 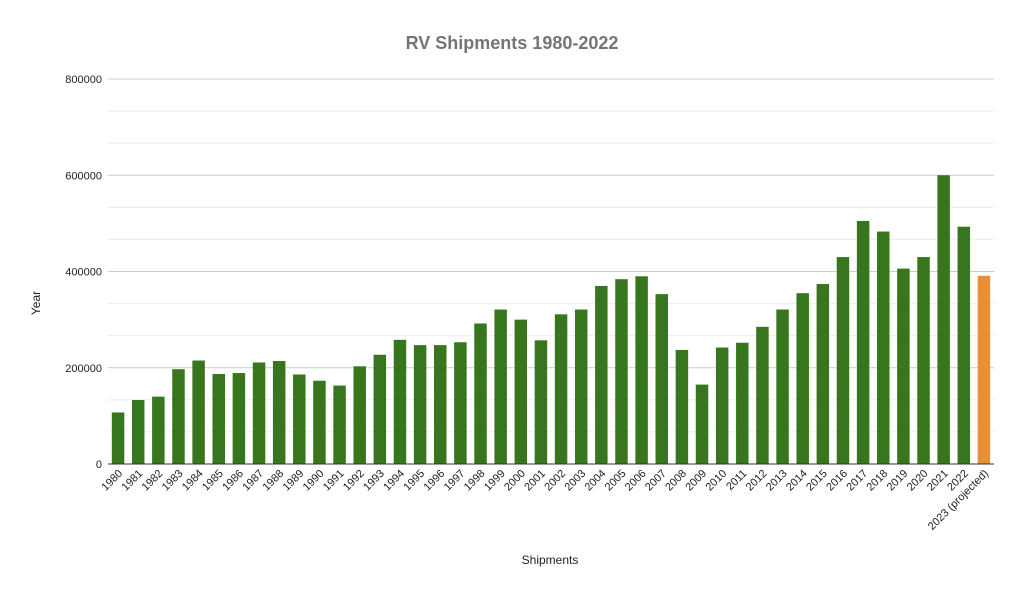 What do you see at coordinates (576, 481) in the screenshot?
I see `x-tick-label: 2003` at bounding box center [576, 481].